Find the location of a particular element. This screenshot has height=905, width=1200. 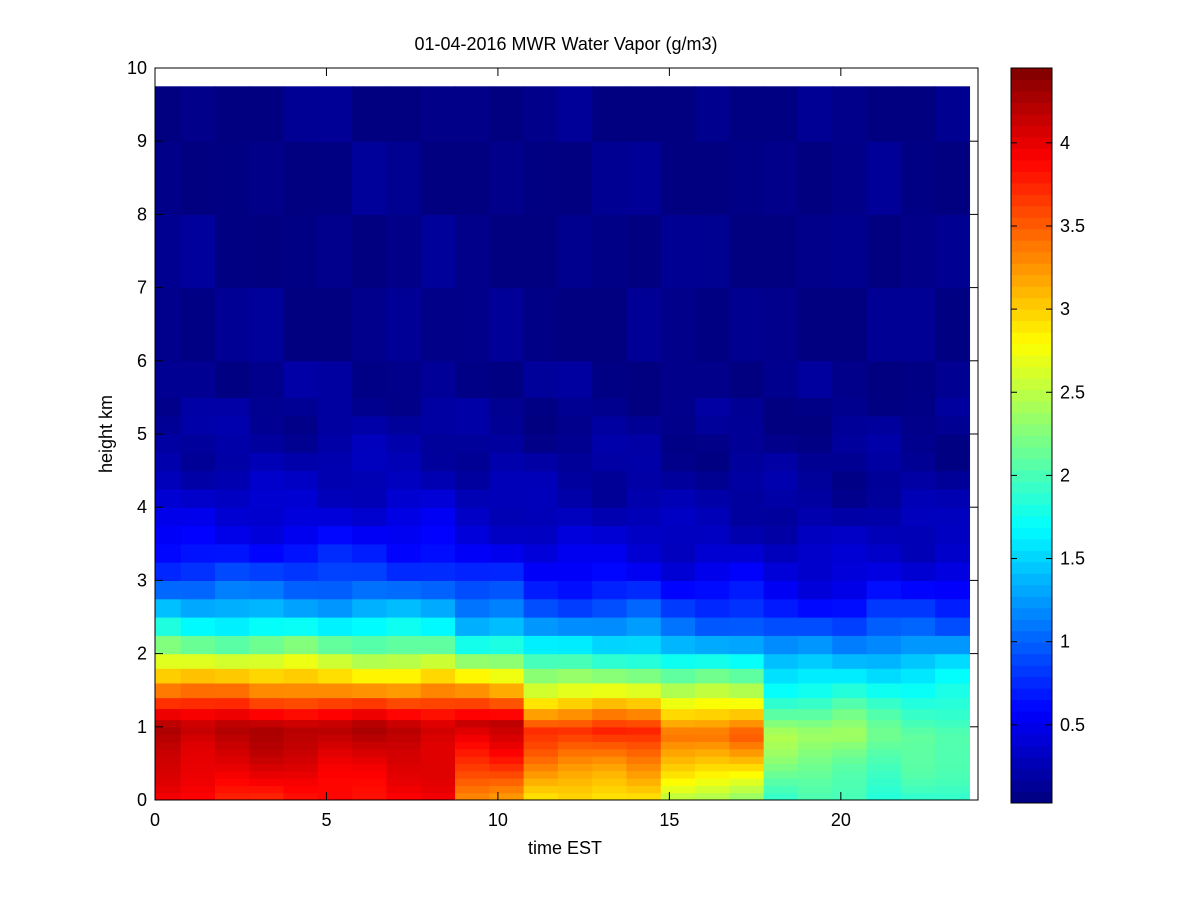

colorbar-tick-label: 2 is located at coordinates (1065, 475).